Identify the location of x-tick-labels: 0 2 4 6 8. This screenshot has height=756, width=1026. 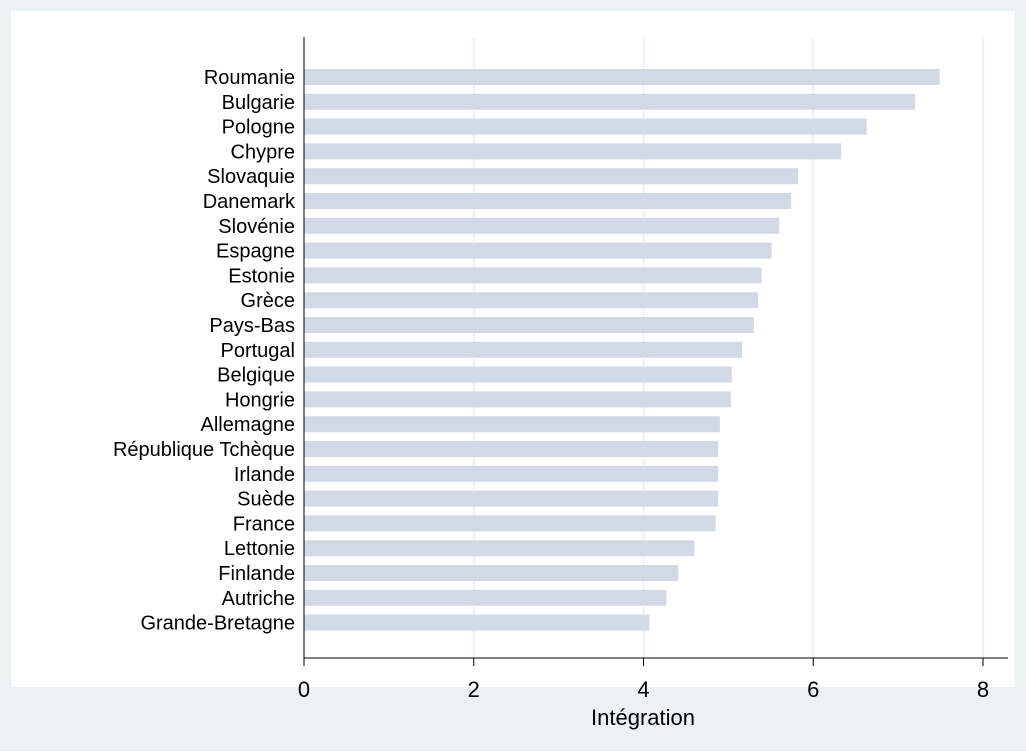
(643, 689).